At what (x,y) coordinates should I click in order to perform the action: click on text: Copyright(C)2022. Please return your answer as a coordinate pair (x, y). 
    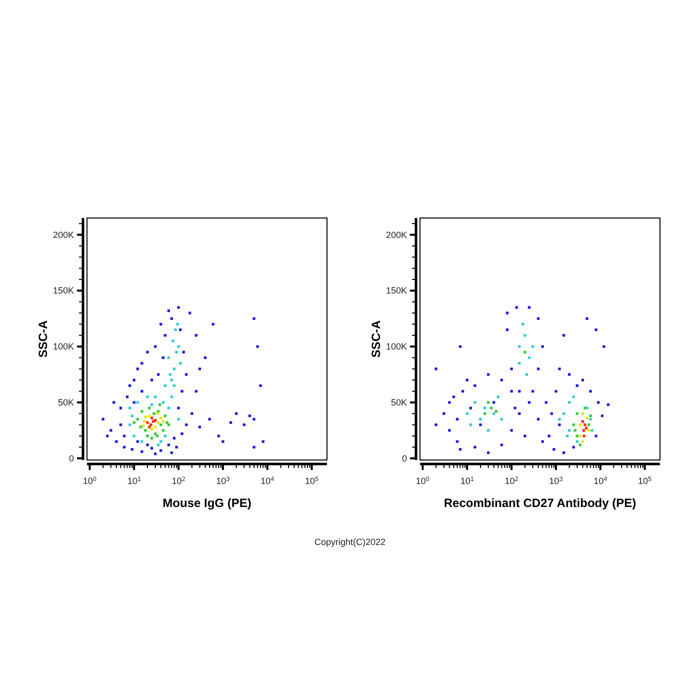
    Looking at the image, I should click on (350, 542).